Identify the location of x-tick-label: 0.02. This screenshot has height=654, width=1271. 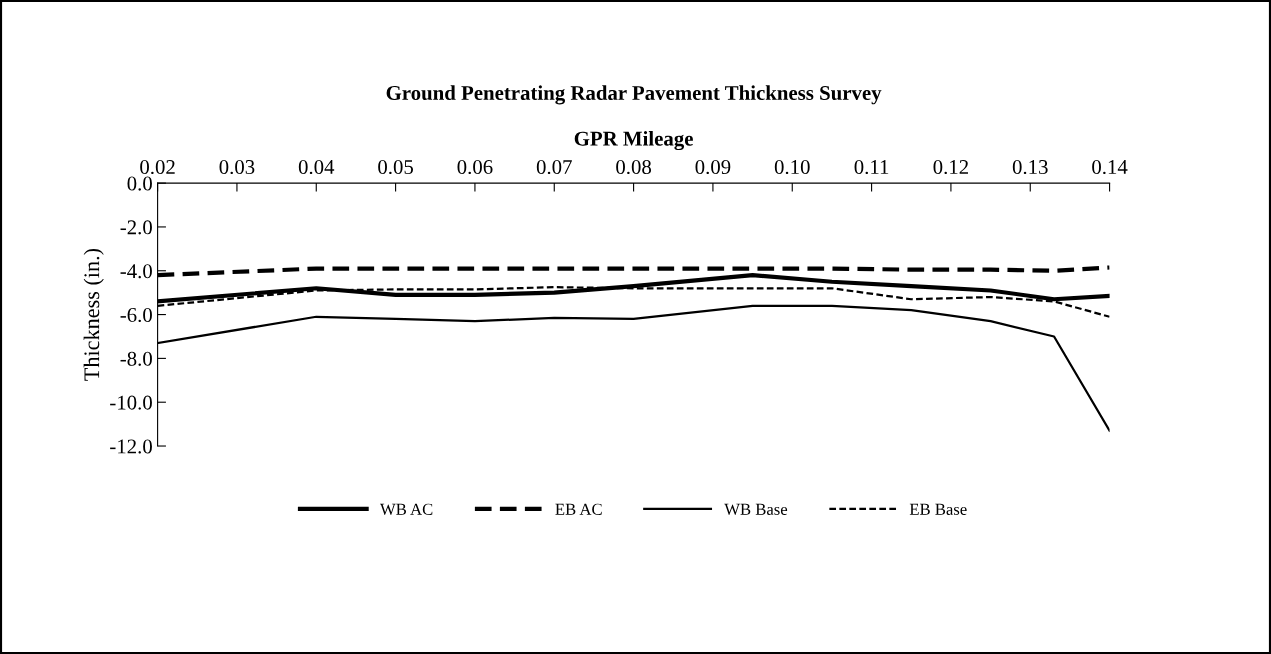
(157, 167).